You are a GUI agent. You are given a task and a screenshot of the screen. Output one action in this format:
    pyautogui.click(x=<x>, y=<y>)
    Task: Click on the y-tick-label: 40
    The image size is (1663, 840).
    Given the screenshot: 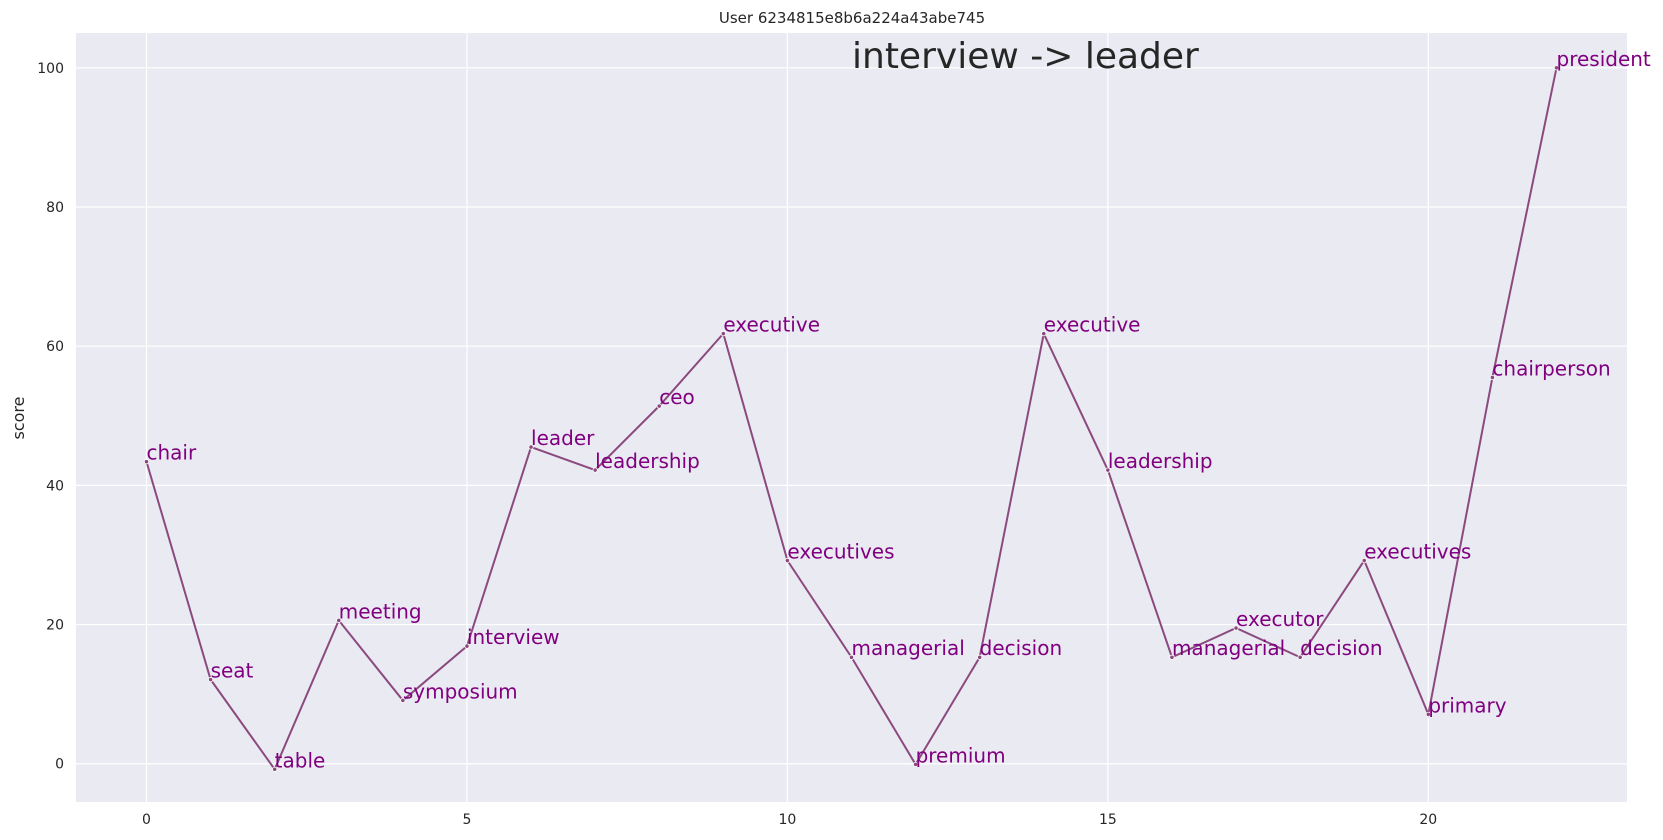 What is the action you would take?
    pyautogui.click(x=55, y=486)
    